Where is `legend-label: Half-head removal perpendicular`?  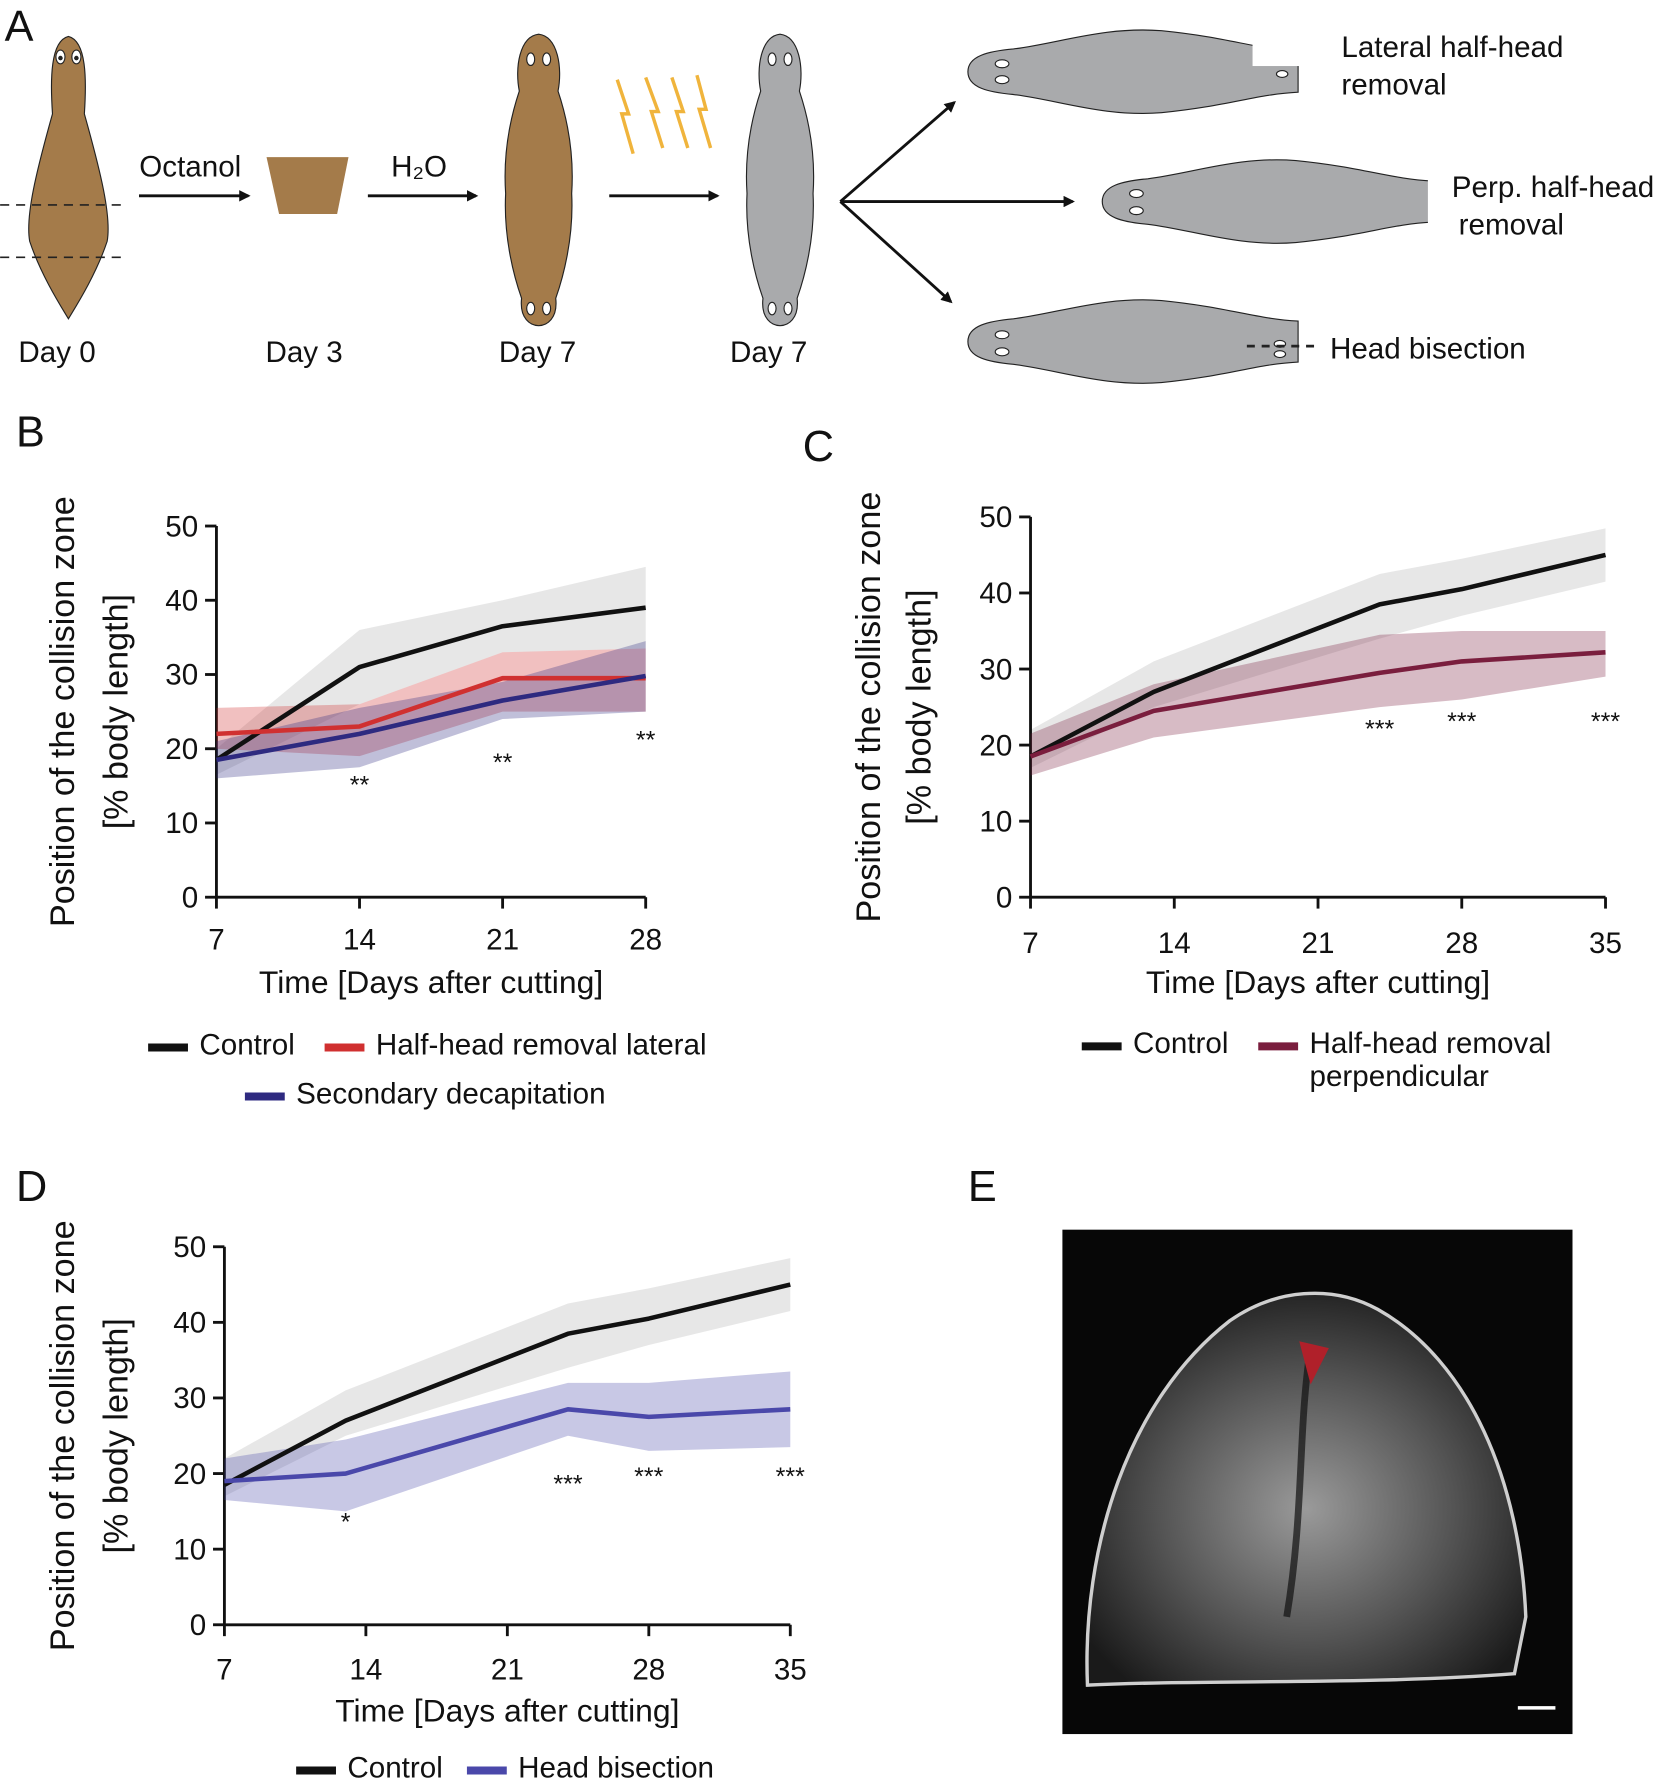
legend-label: Half-head removal perpendicular is located at coordinates (1430, 1060).